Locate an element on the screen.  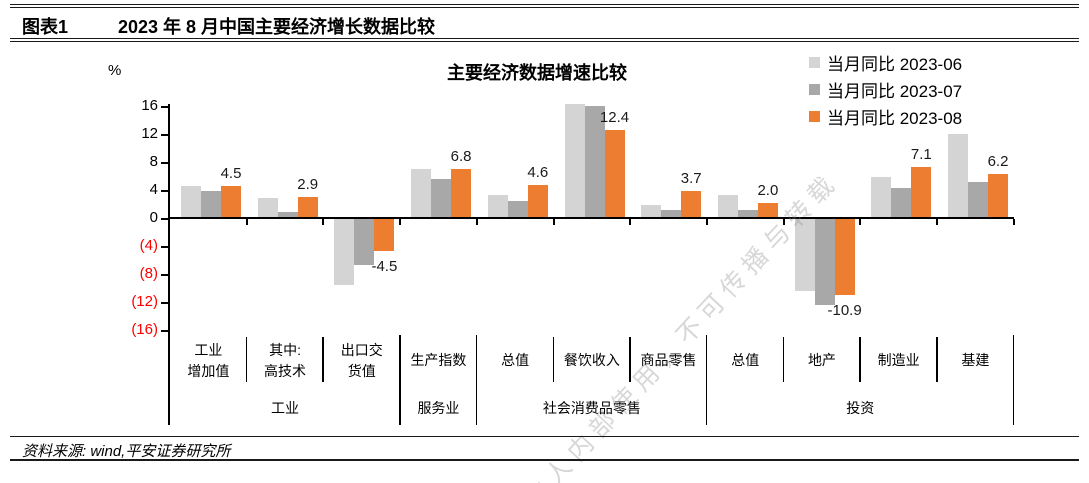
category-label-其中:高技术: 其中: 高技术 is located at coordinates (285, 360).